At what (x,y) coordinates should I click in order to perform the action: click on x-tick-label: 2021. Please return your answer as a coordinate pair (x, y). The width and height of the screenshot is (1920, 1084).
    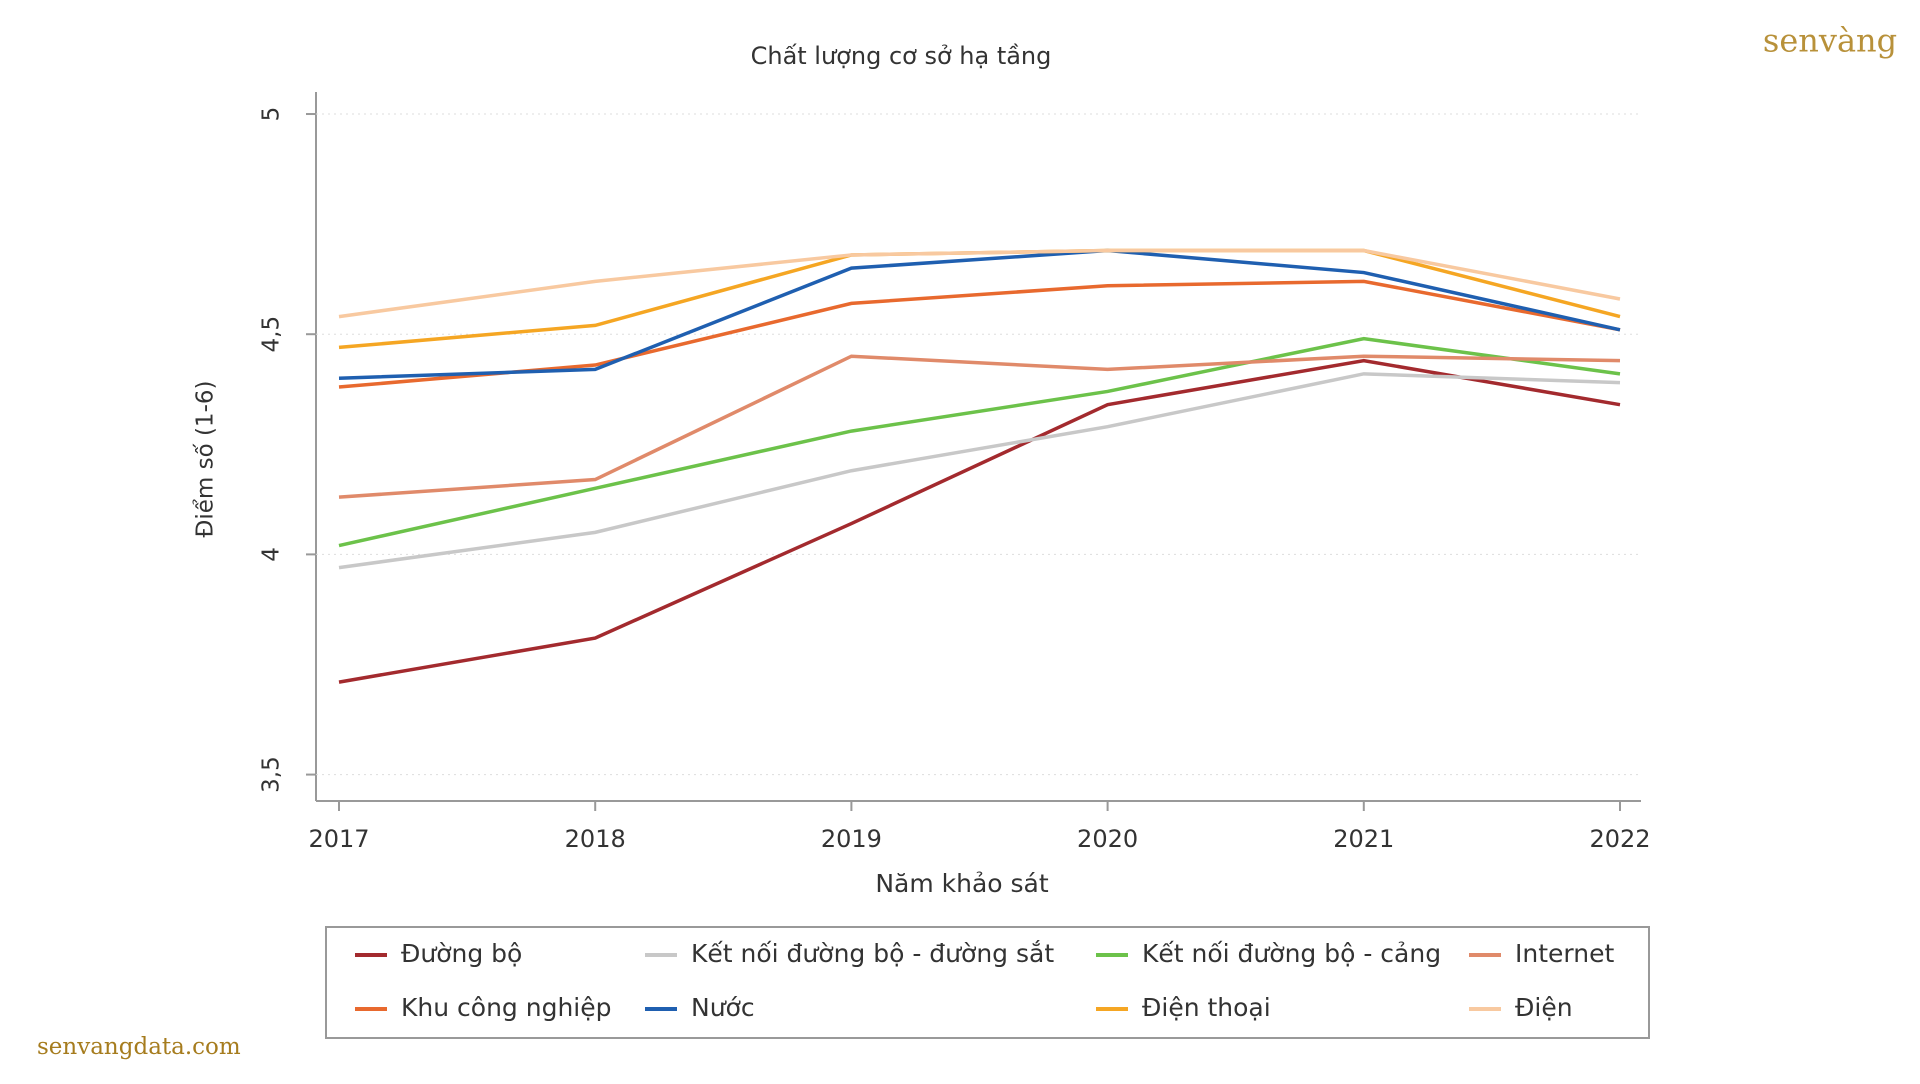
    Looking at the image, I should click on (1363, 839).